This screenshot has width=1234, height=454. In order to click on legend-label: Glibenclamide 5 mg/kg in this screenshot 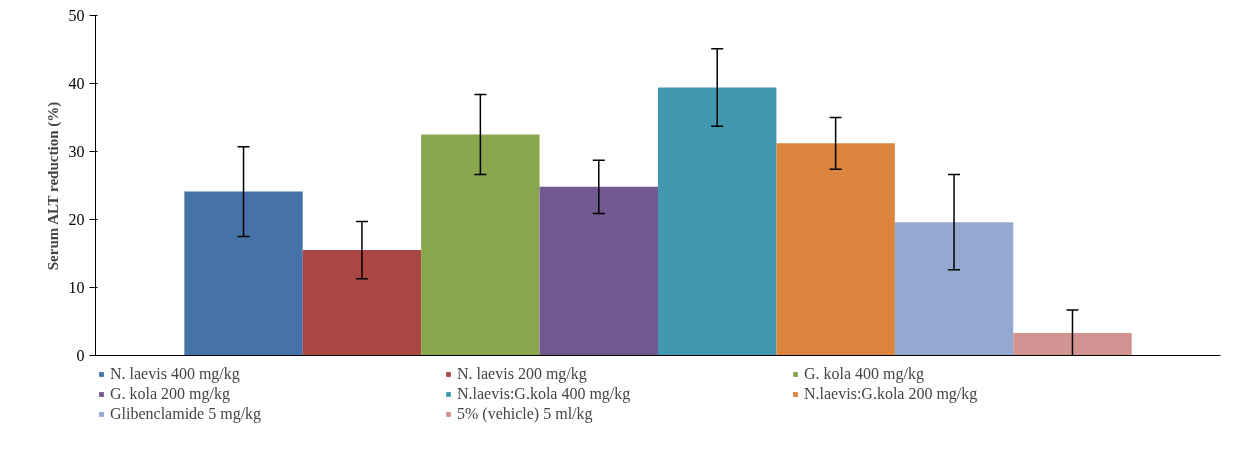, I will do `click(186, 414)`.